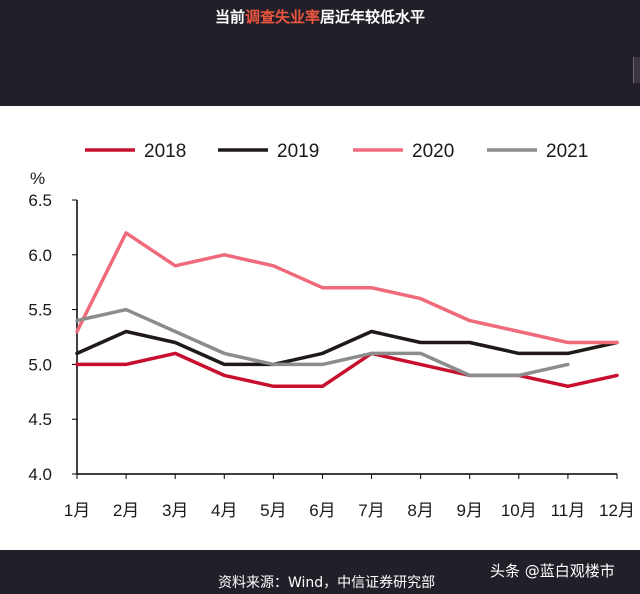 This screenshot has width=640, height=594. I want to click on watermark: 头条 @蓝白观楼市, so click(552, 571).